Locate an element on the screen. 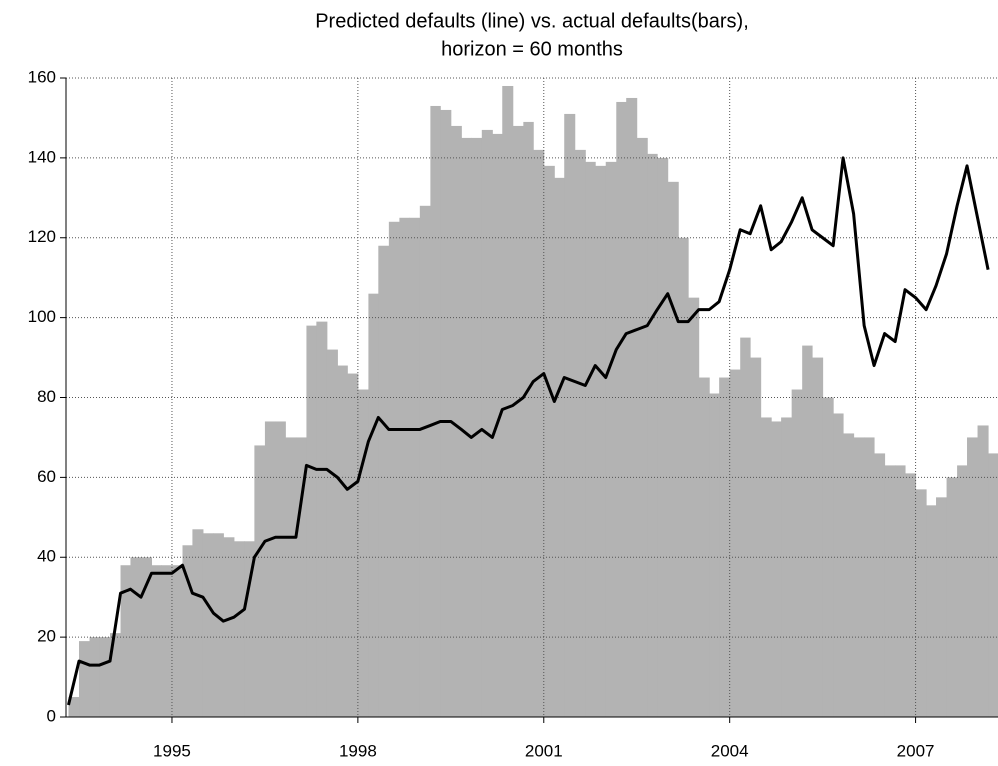 The width and height of the screenshot is (998, 766). y-tick-label: 20 is located at coordinates (46, 636).